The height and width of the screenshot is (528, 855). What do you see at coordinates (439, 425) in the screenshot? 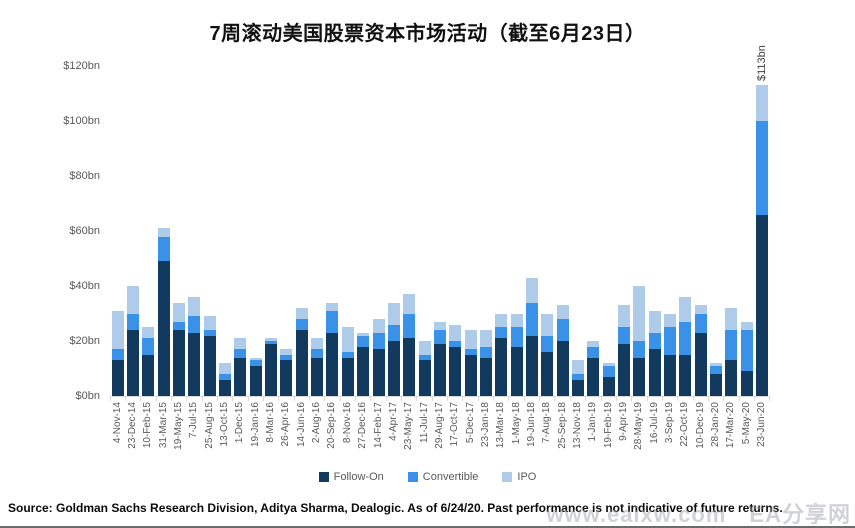
I see `x-axis-label: 29-Aug-17` at bounding box center [439, 425].